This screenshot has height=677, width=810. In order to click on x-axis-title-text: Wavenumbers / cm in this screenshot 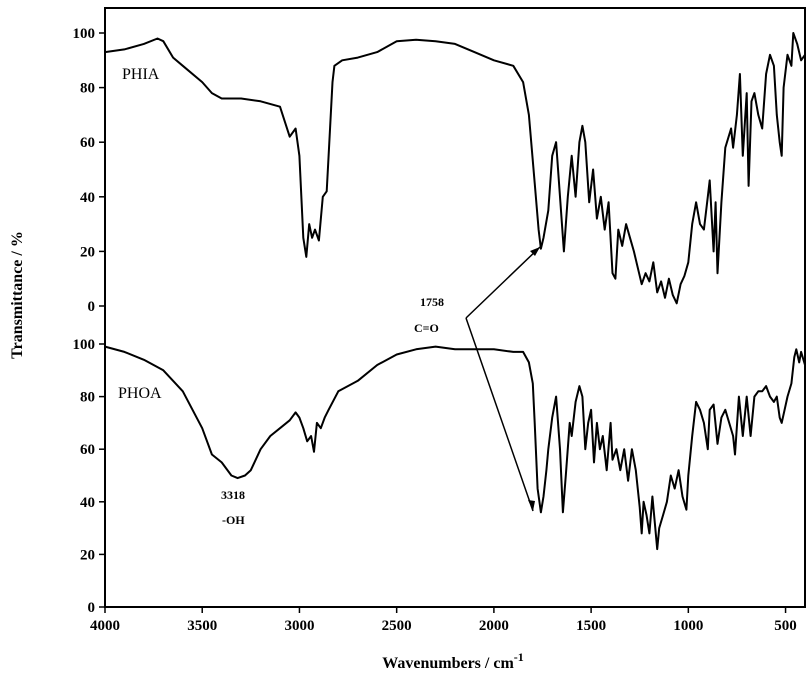, I will do `click(448, 663)`.